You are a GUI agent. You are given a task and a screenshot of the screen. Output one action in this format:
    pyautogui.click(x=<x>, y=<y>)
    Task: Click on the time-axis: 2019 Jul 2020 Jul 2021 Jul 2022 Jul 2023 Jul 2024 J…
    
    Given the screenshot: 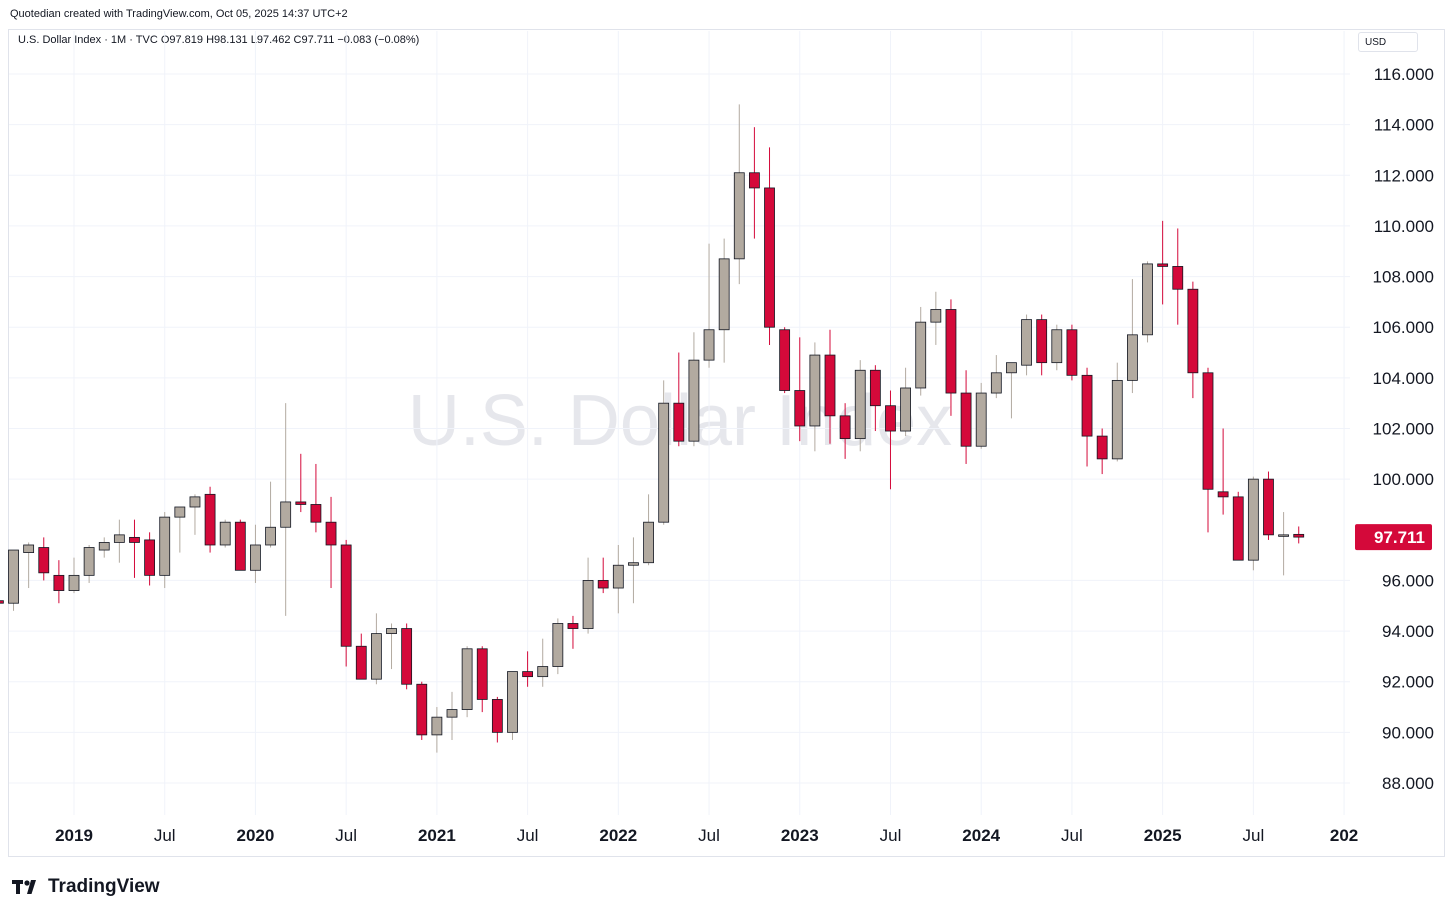 What is the action you would take?
    pyautogui.click(x=706, y=835)
    